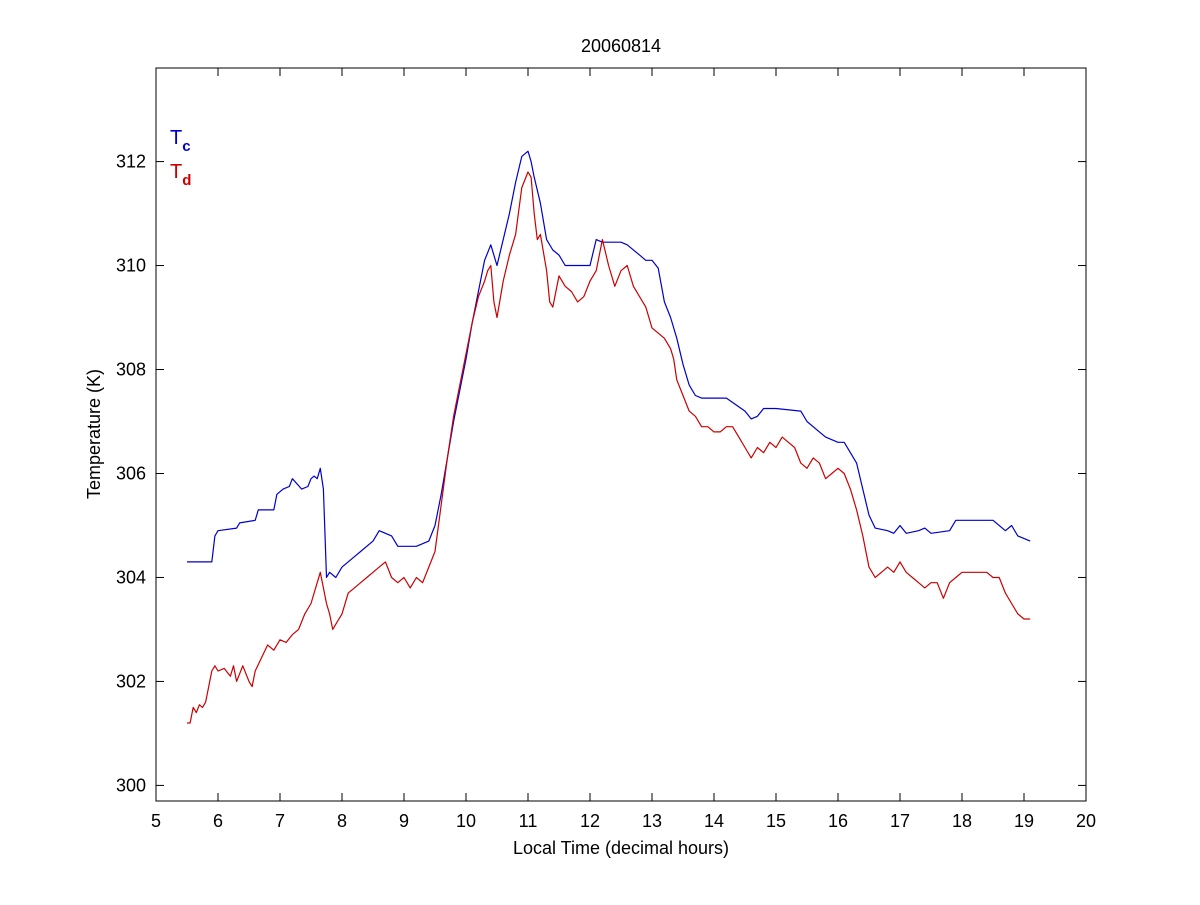 The height and width of the screenshot is (905, 1200). Describe the element at coordinates (131, 266) in the screenshot. I see `y-tick-label: 310` at that location.